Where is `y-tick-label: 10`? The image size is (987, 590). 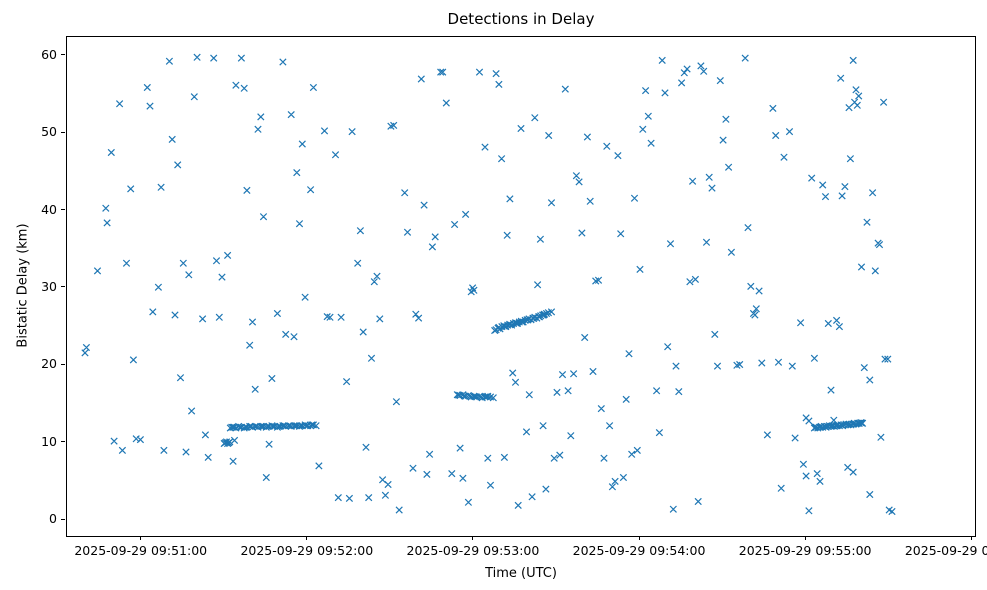 y-tick-label: 10 is located at coordinates (49, 441).